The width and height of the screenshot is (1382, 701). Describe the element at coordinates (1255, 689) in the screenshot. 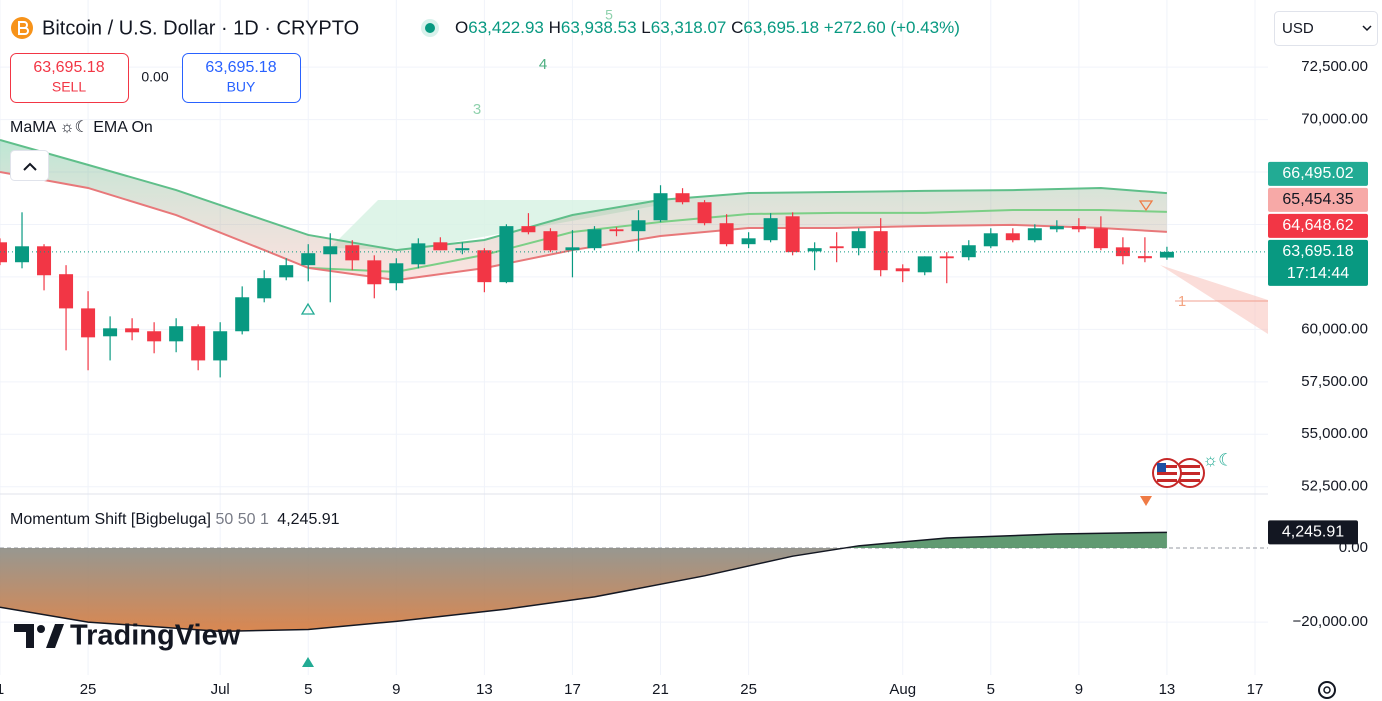

I see `x-tick-label: 17` at that location.